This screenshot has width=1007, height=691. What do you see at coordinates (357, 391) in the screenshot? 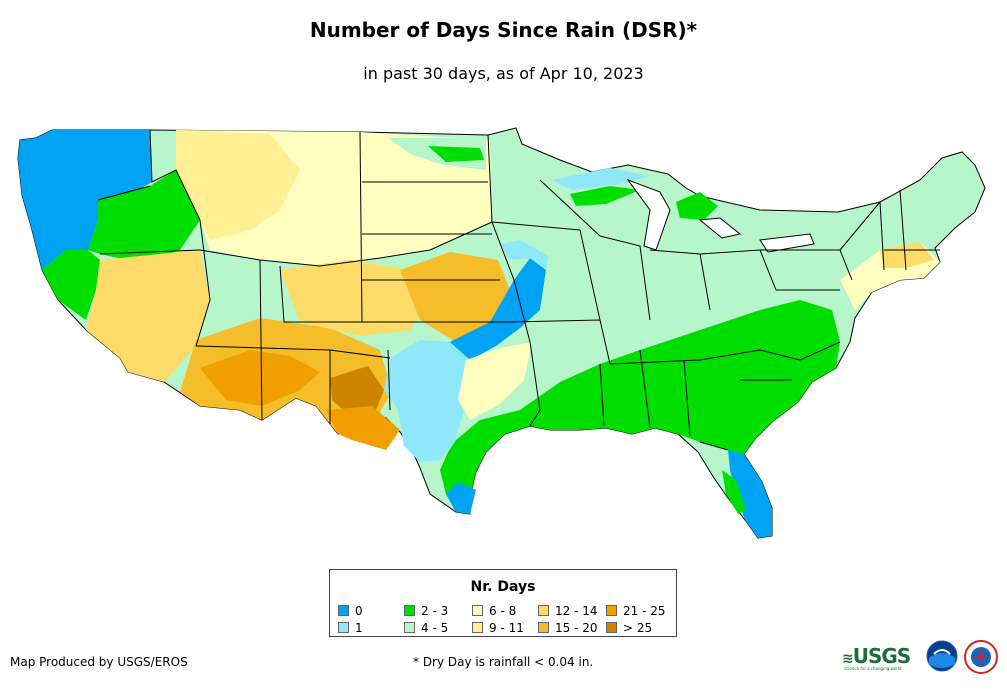
I see `region-over-25-days-nm` at bounding box center [357, 391].